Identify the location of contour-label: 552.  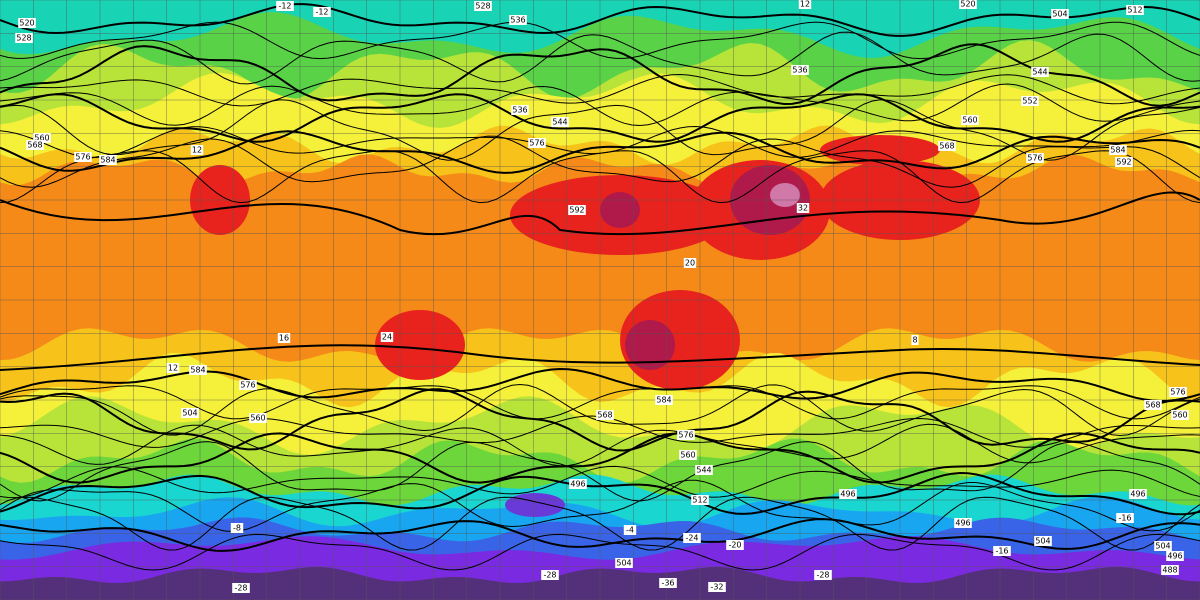
(1029, 101).